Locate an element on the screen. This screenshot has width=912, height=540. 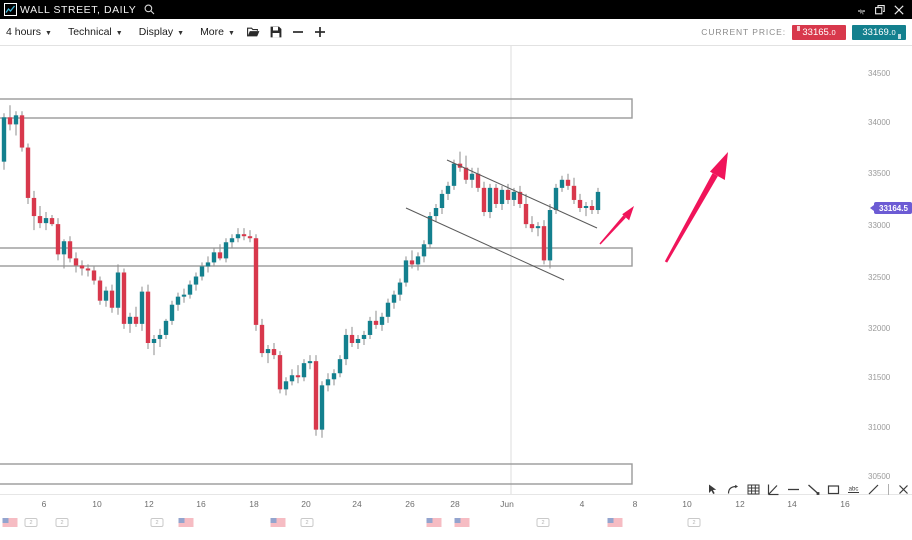
folder-open-icon is located at coordinates (254, 32).